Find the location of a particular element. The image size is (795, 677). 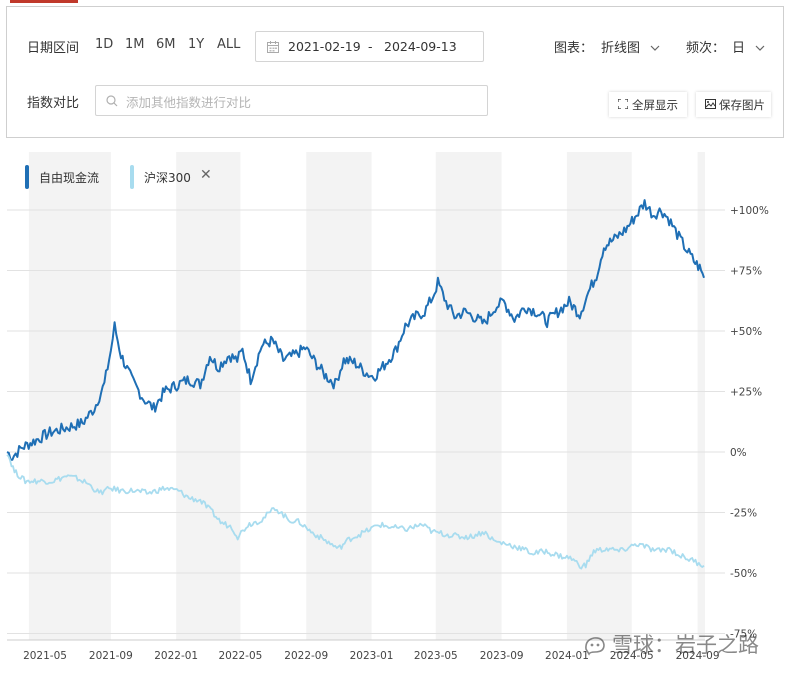

index-compare-search is located at coordinates (291, 100).